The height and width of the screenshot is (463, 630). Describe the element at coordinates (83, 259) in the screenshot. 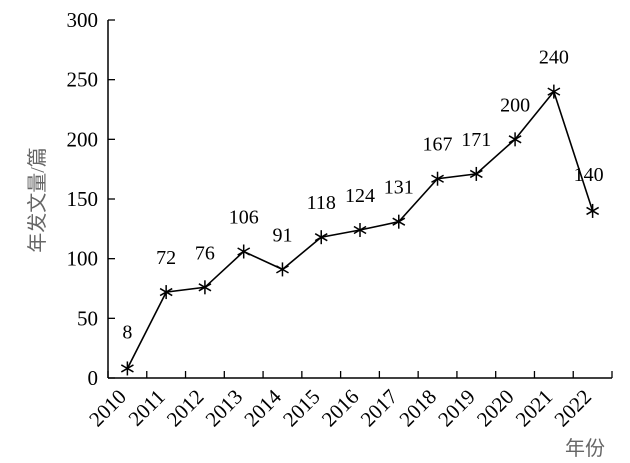

I see `y-tick-label: 100` at that location.